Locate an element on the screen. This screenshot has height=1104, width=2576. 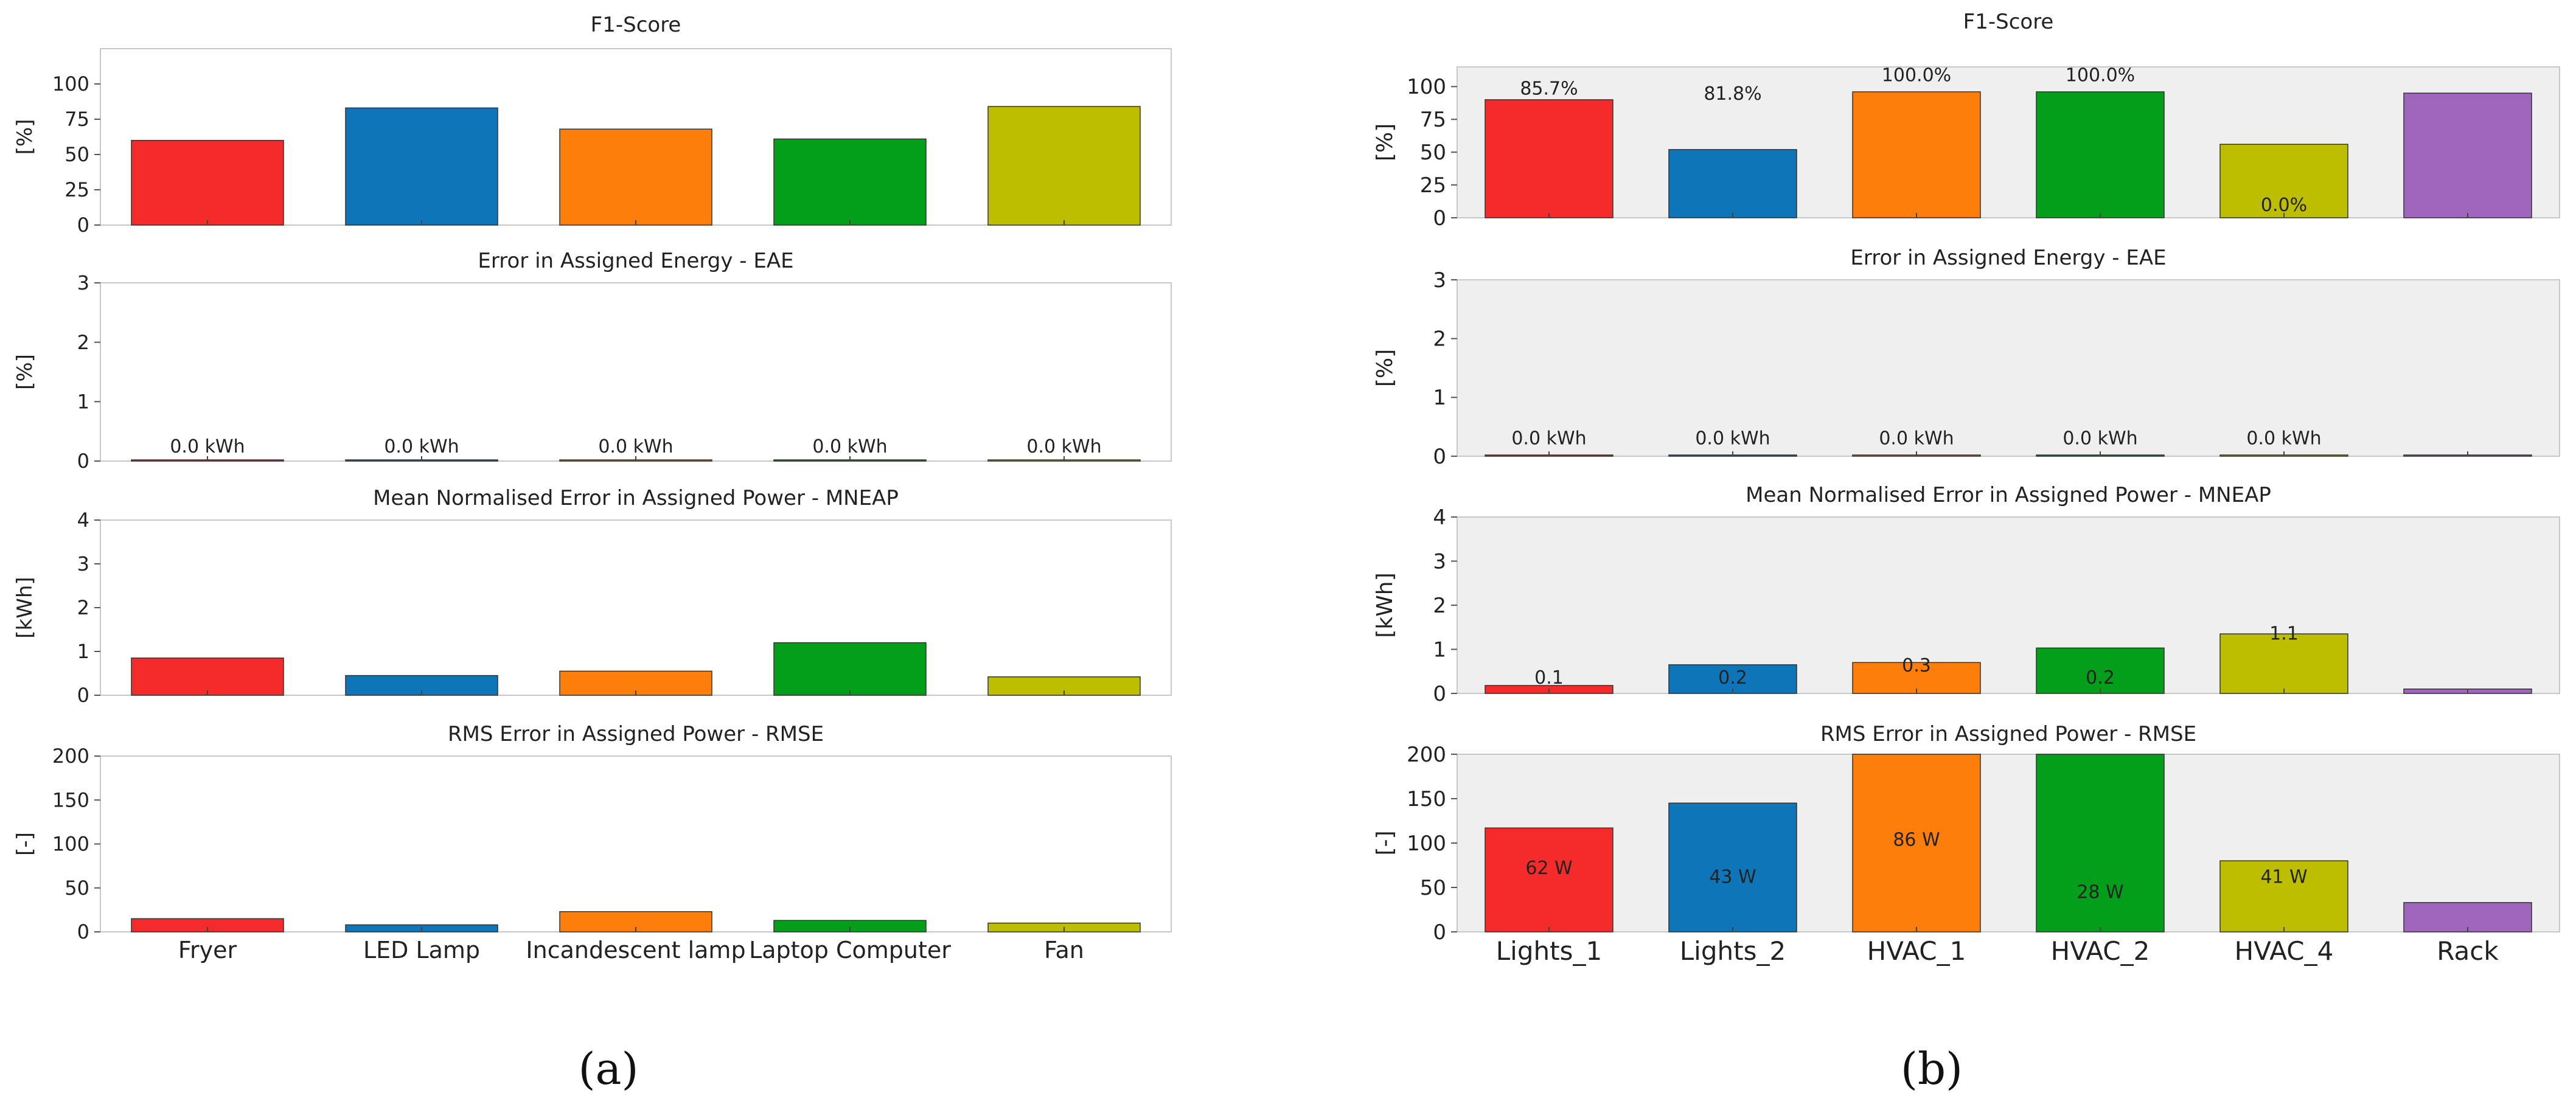
x-category-label: HVAC_4 is located at coordinates (2284, 951).